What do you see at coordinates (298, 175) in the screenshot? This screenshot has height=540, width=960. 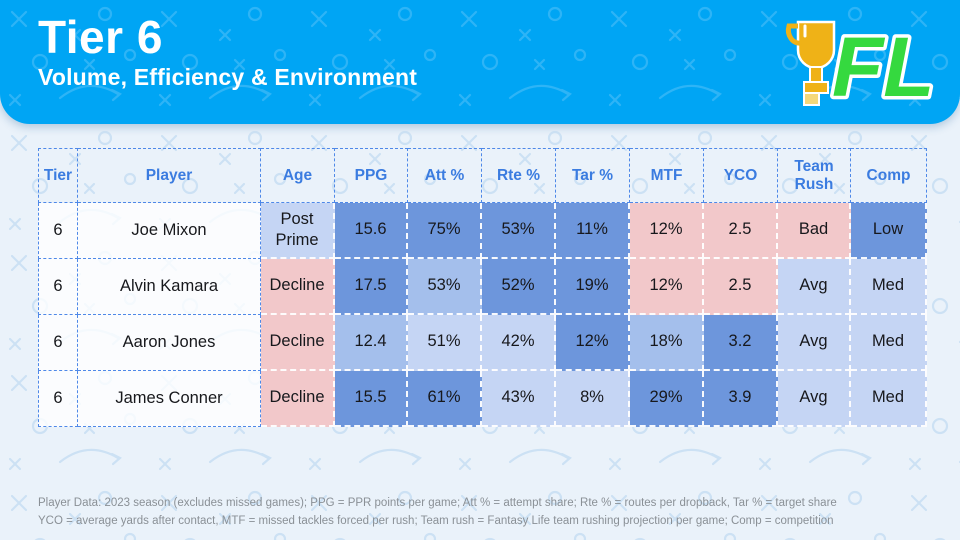 I see `column-header-age: Age` at bounding box center [298, 175].